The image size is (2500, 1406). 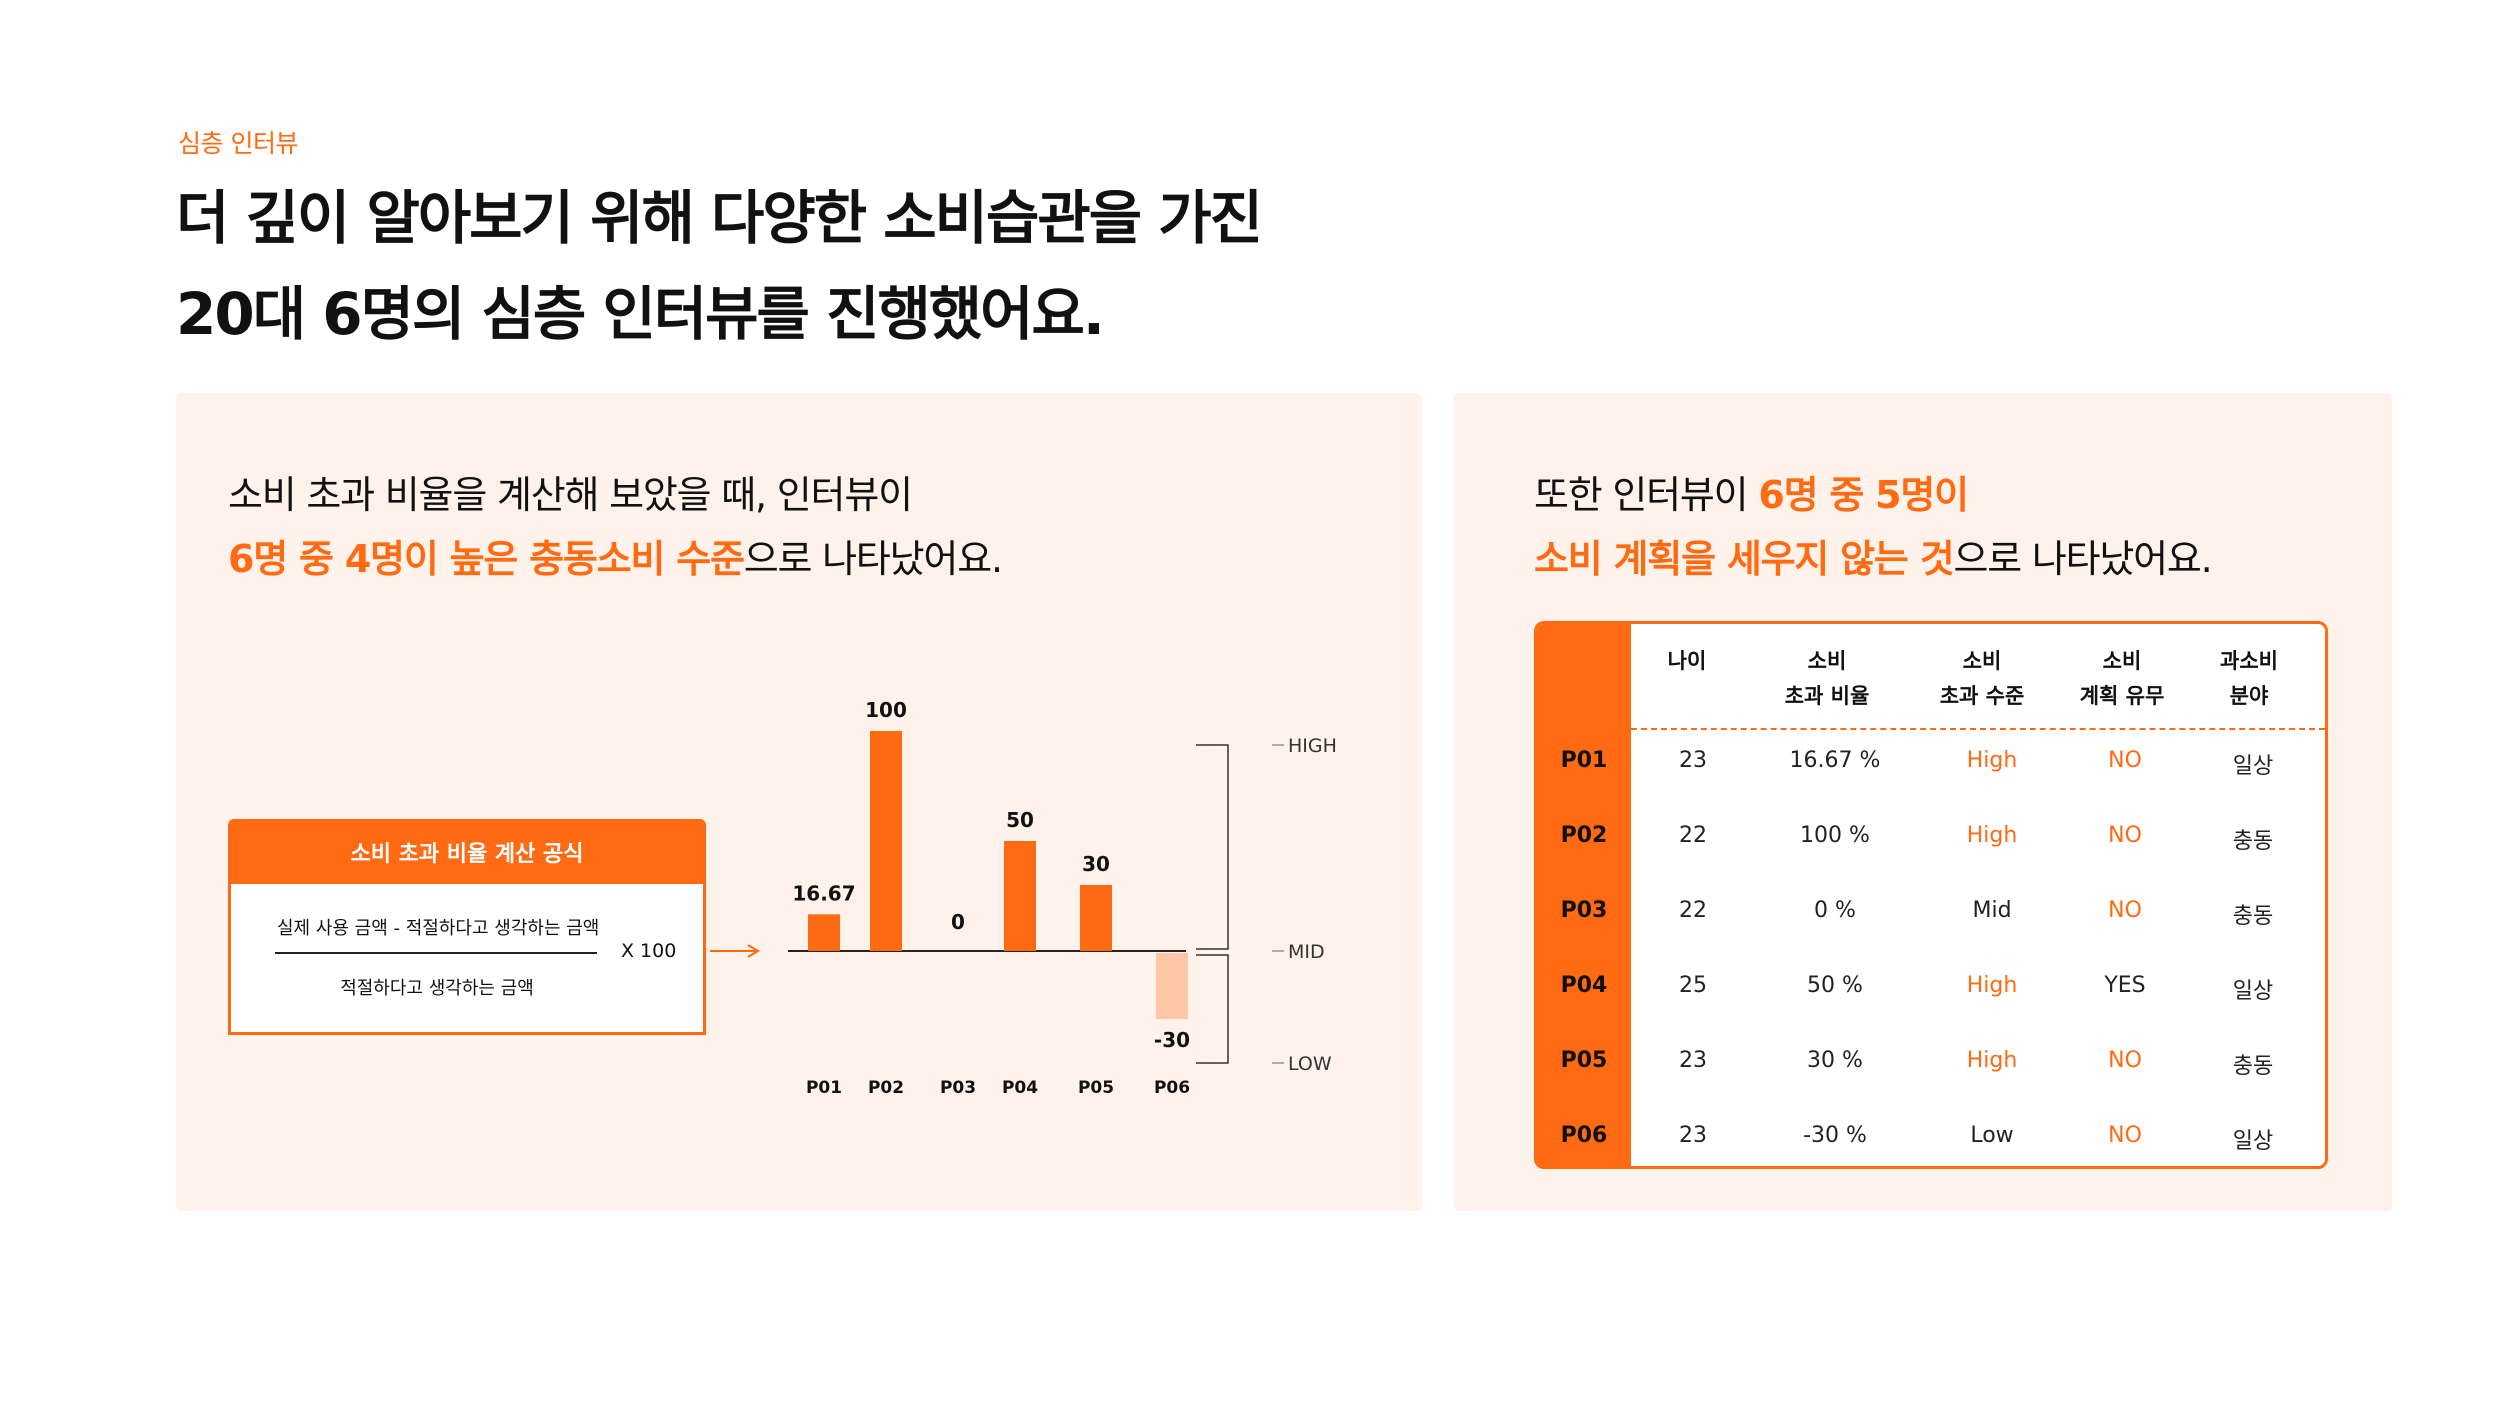 I want to click on bar-p04, so click(x=1020, y=896).